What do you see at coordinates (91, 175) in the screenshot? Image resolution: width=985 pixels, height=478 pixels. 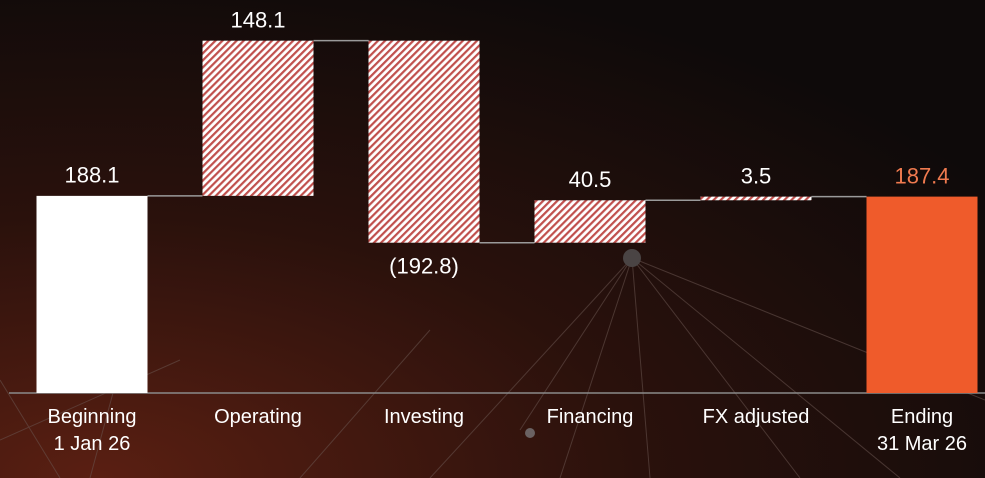 I see `value-label: 188.1` at bounding box center [91, 175].